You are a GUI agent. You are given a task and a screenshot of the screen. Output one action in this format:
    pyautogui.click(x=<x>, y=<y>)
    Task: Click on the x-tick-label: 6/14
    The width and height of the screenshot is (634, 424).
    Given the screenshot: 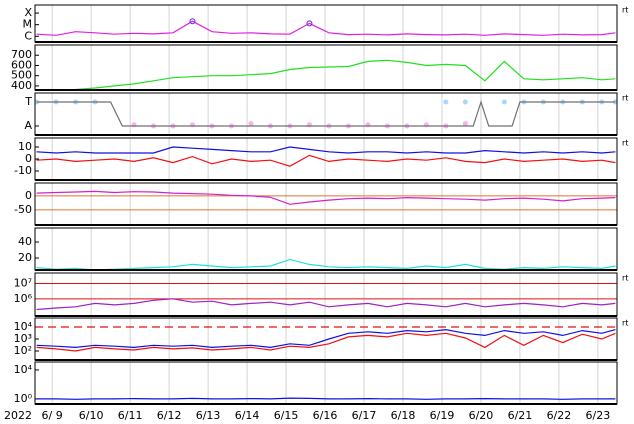 What is the action you would take?
    pyautogui.click(x=247, y=415)
    